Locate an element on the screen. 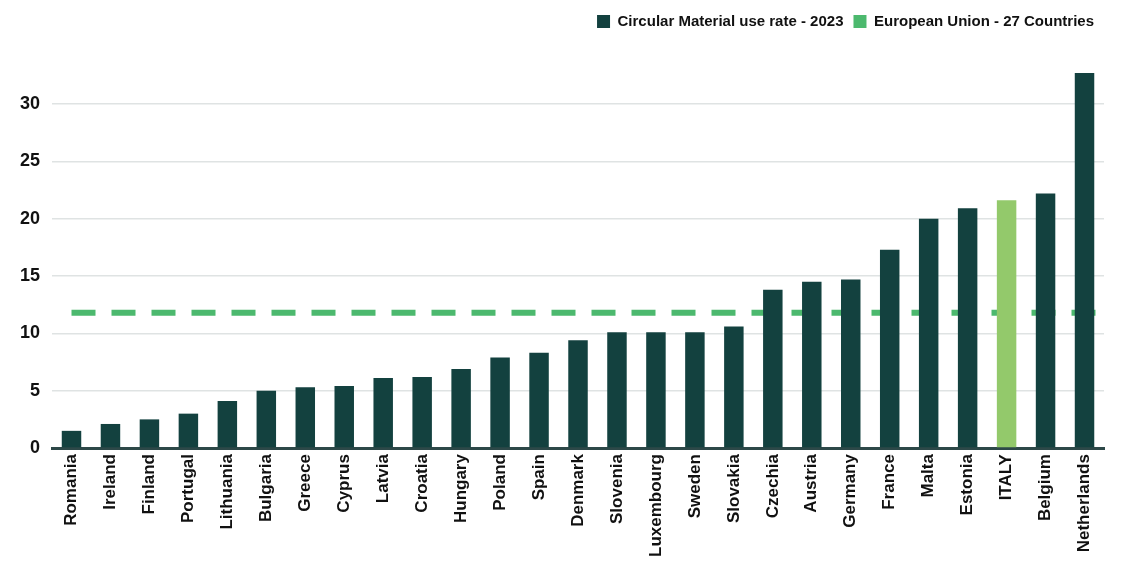  legend-label: Circular Material use rate - 2023 is located at coordinates (730, 20).